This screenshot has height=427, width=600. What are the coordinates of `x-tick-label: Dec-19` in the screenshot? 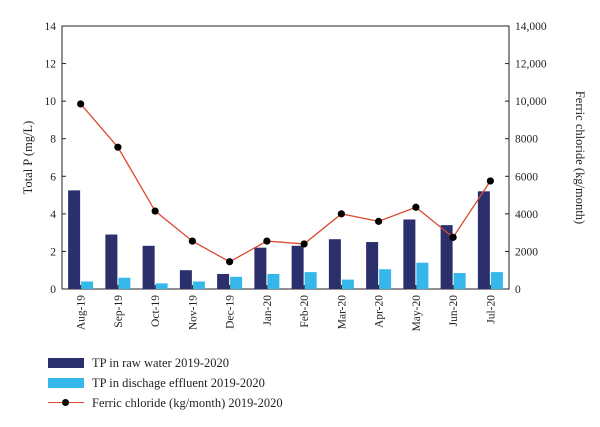 It's located at (231, 312).